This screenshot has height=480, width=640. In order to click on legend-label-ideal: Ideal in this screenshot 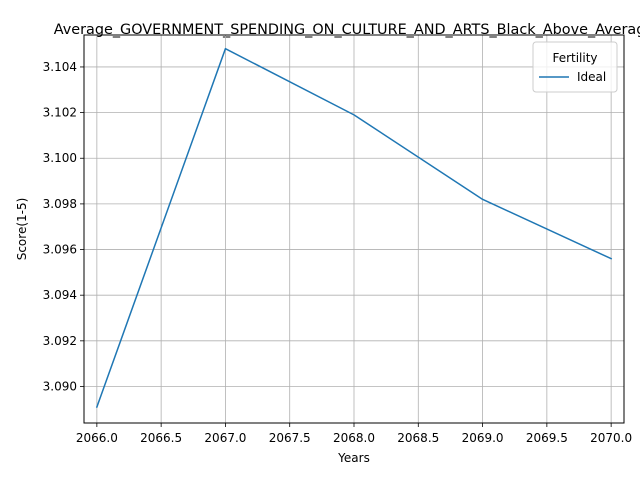, I will do `click(591, 77)`.